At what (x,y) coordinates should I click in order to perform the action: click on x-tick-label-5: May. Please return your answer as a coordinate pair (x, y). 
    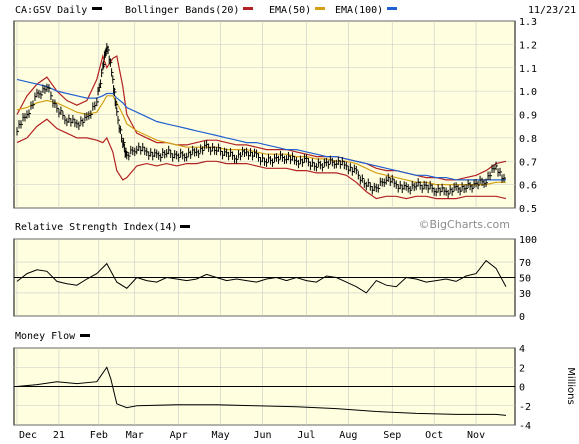
    Looking at the image, I should click on (221, 435).